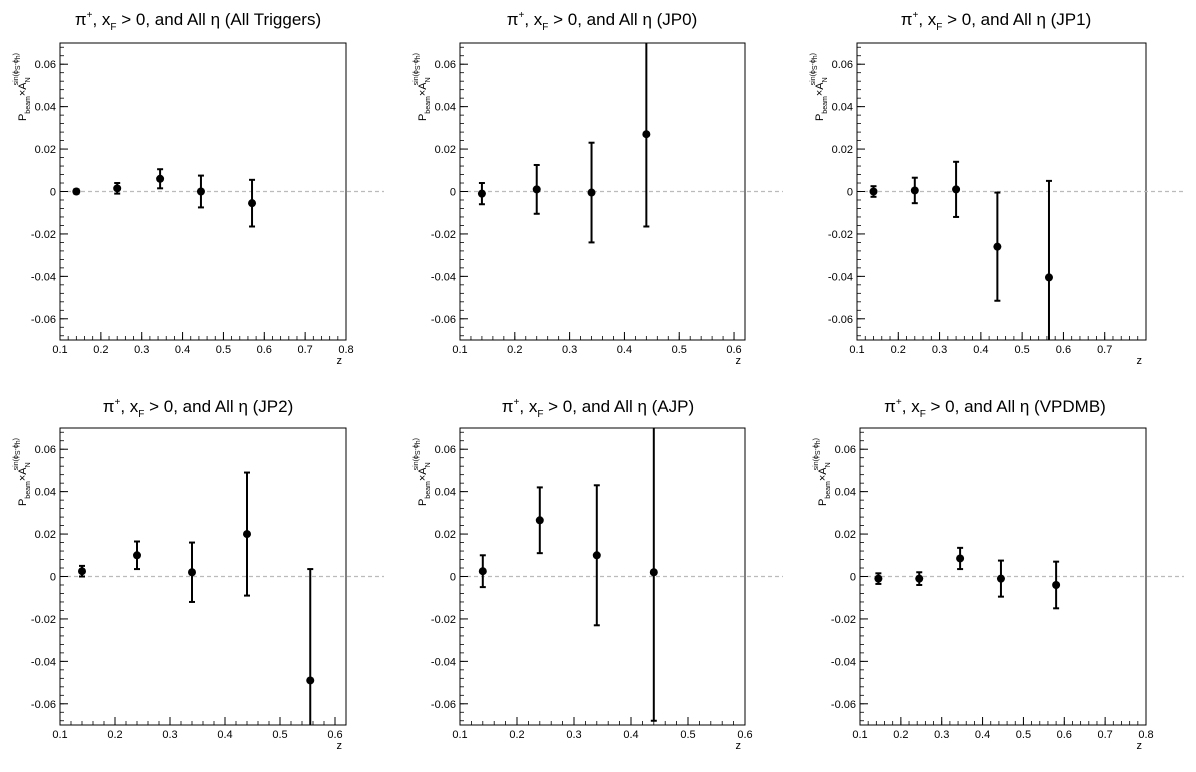 The image size is (1196, 772). I want to click on title-part: > 0, and All, so click(590, 406).